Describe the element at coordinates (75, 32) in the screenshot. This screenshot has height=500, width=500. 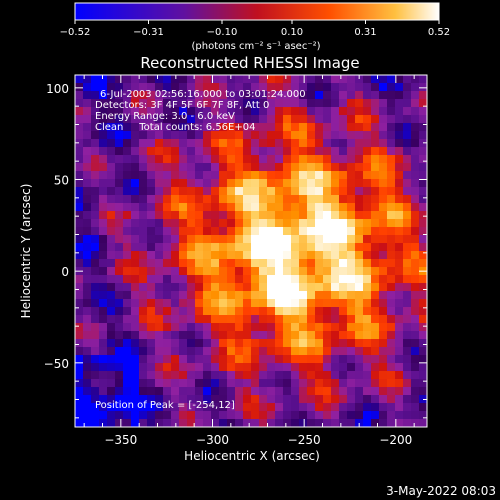
I see `colorbar-tick-label: −0.52` at that location.